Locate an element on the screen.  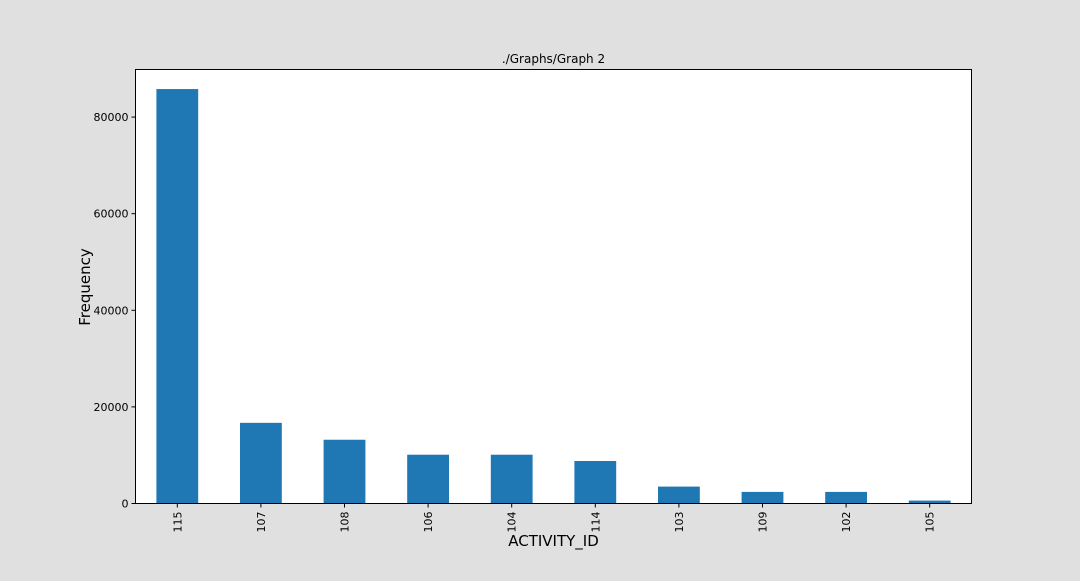
x-tick-label: 108 is located at coordinates (345, 522).